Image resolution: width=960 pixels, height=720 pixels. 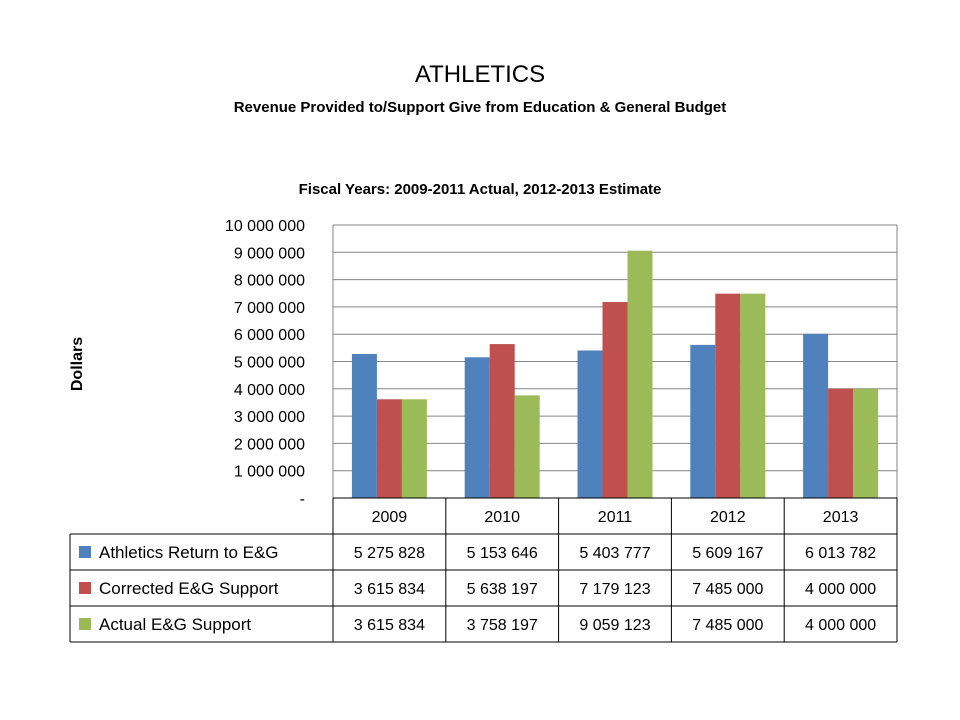 I want to click on y-tick-label: 3 000 000, so click(x=269, y=417).